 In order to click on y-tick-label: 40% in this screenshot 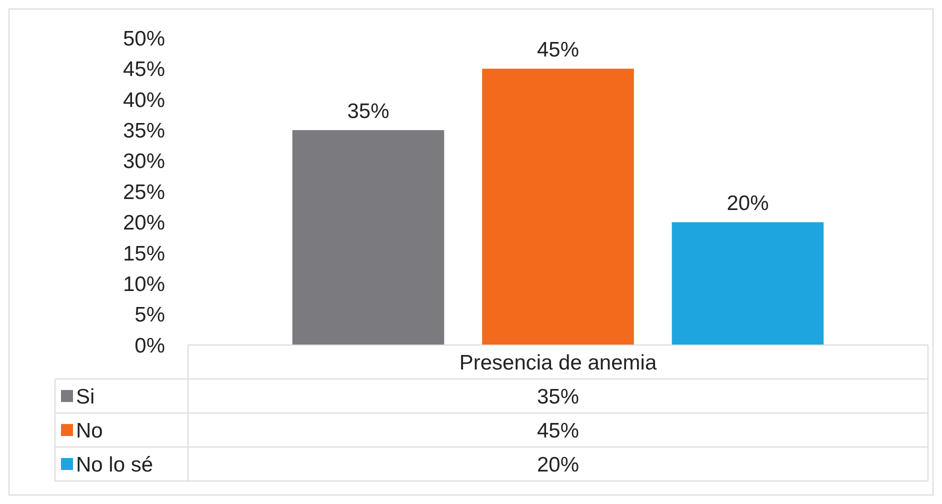, I will do `click(143, 100)`.